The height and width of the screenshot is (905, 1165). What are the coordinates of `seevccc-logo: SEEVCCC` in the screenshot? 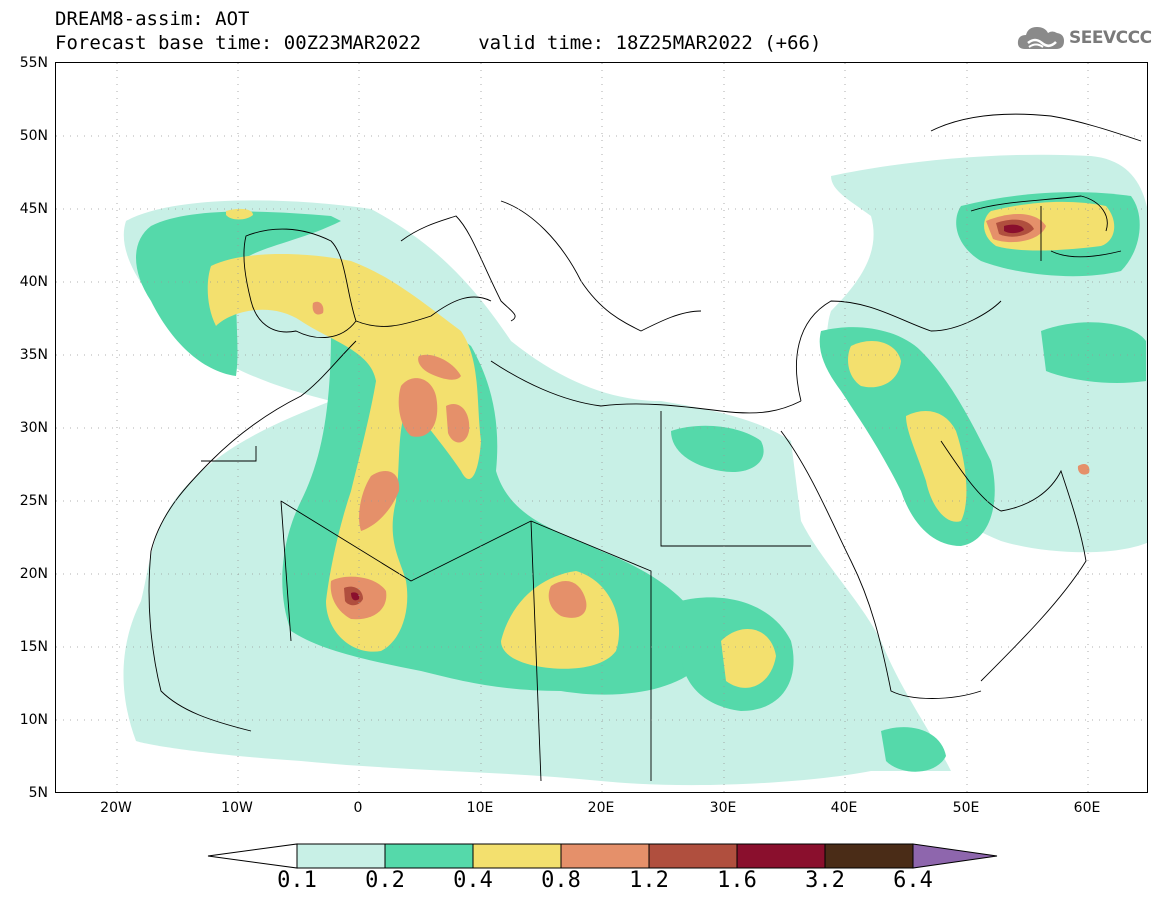 It's located at (1083, 38).